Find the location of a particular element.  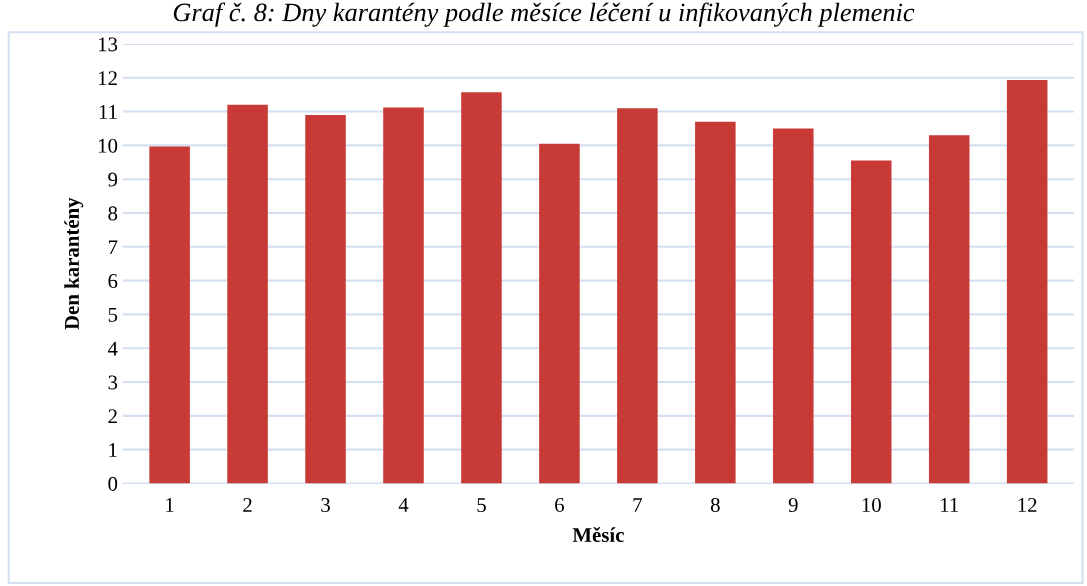

x-tick-label: 5 is located at coordinates (481, 505).